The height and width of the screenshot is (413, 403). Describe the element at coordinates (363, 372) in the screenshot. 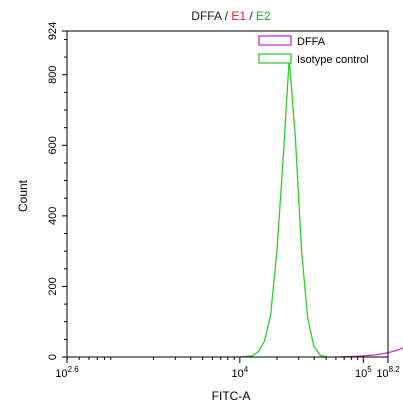

I see `x-tick-label: 10⁵` at that location.